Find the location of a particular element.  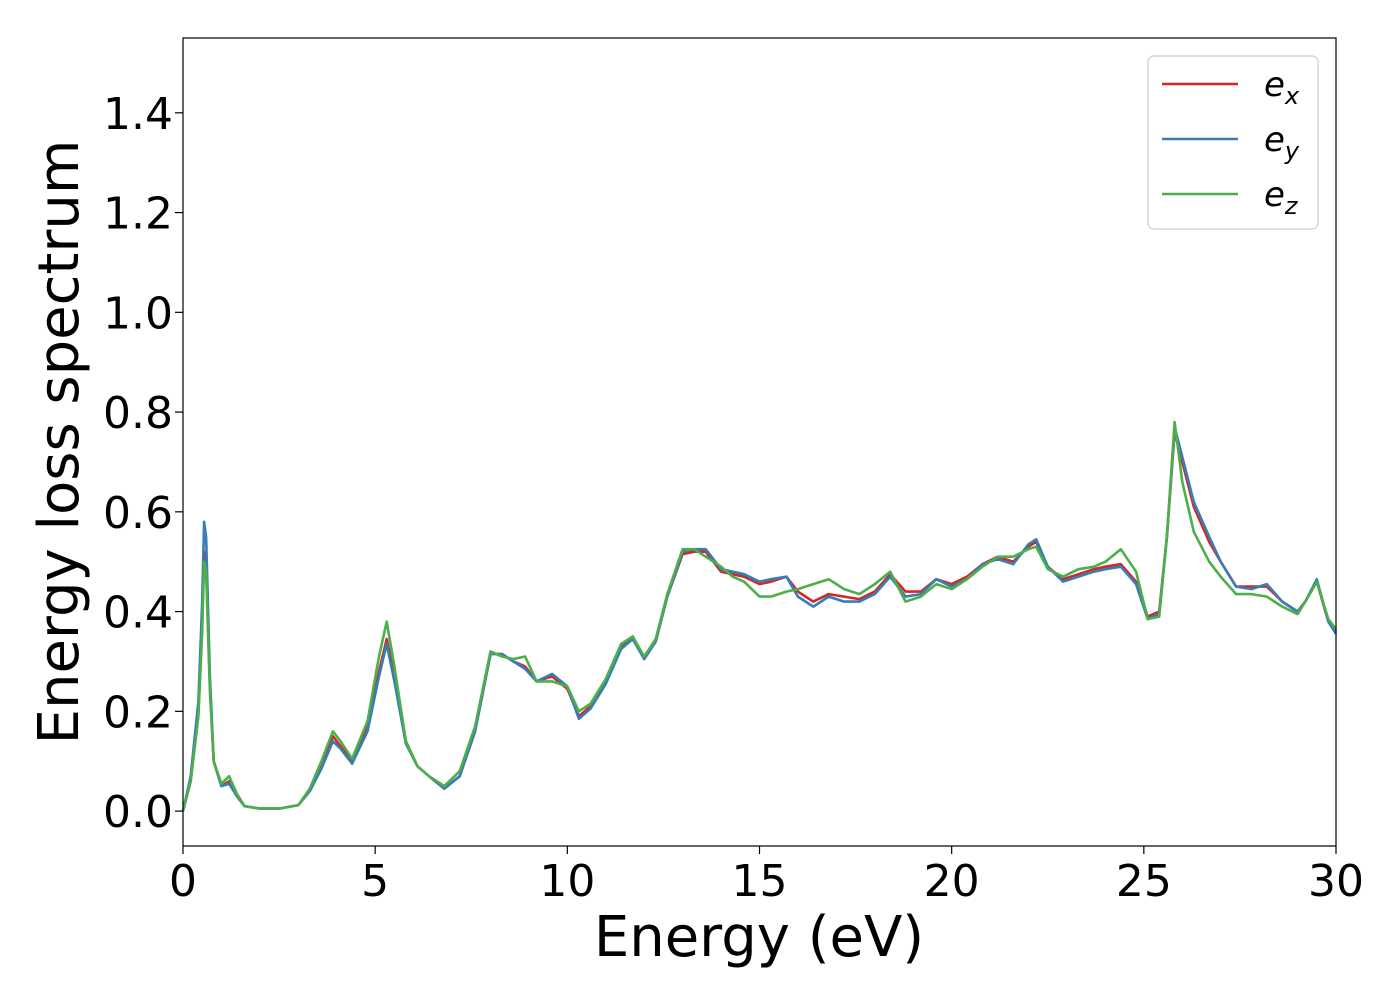

y-tick-label: 0.4 is located at coordinates (138, 613).